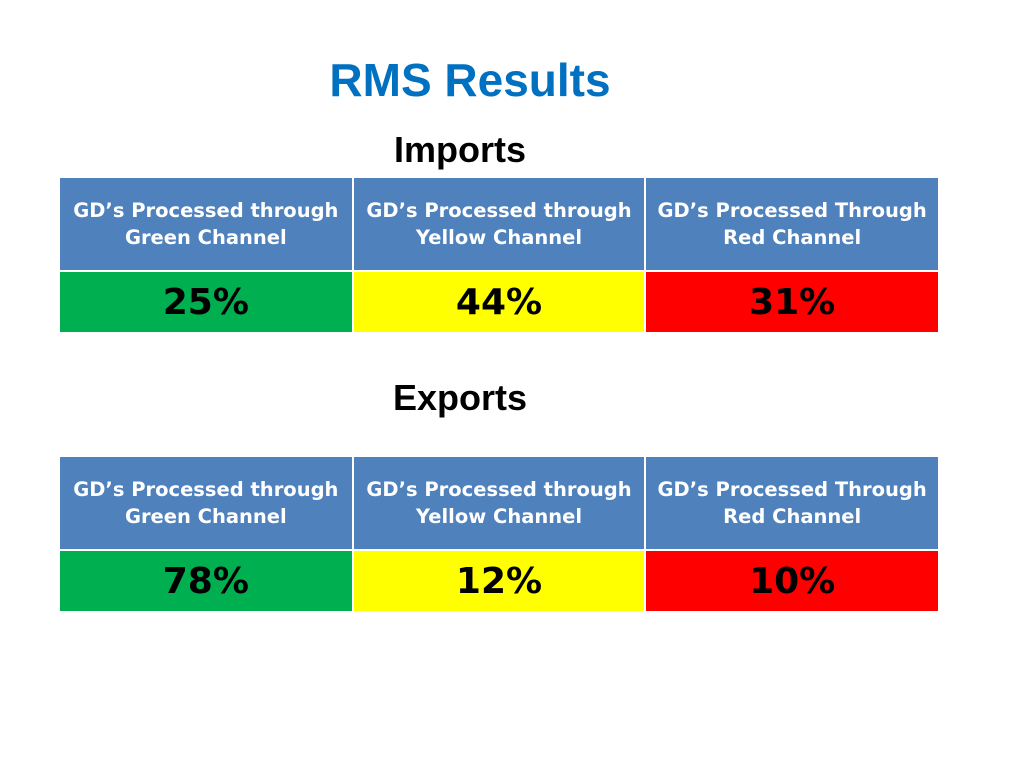  I want to click on exports-heading: Exports, so click(460, 397).